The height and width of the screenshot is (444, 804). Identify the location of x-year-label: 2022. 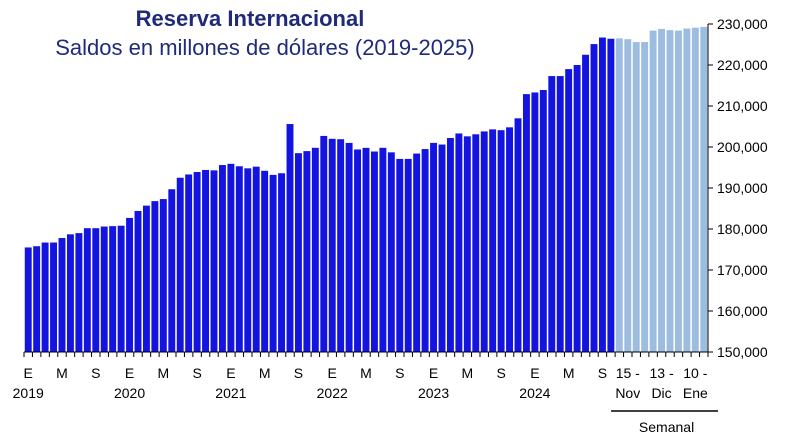
(332, 393).